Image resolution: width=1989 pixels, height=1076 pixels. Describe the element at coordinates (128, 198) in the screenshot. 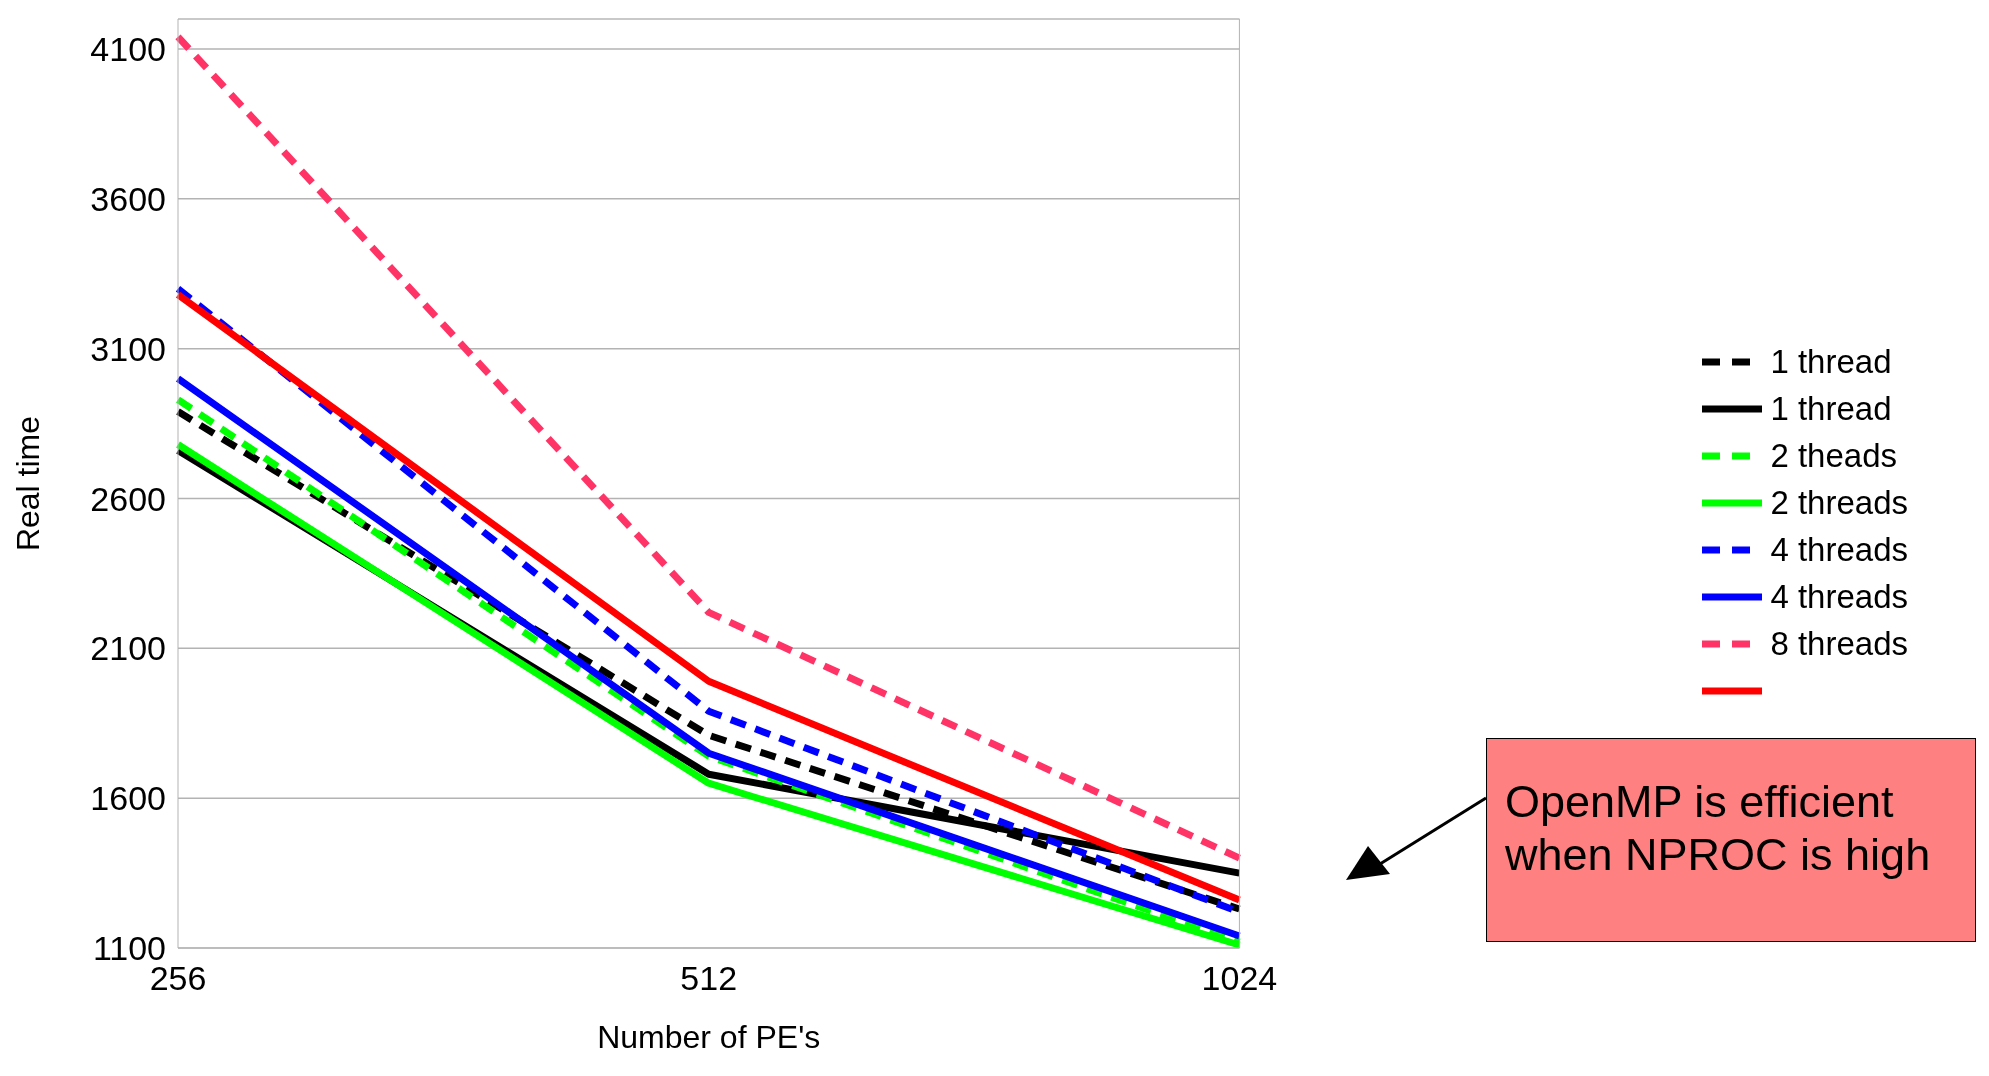

I see `y-tick-label: 3600` at that location.